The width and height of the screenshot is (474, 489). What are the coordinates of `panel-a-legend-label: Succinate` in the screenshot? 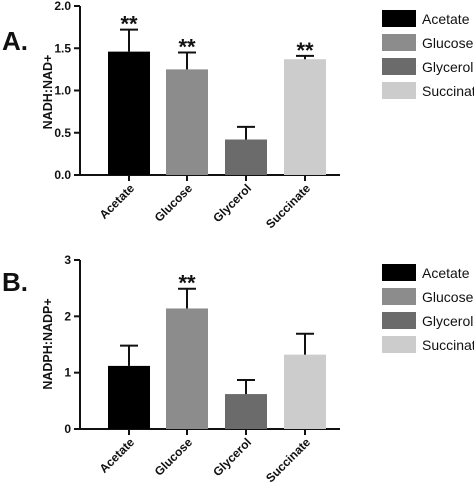 It's located at (448, 91).